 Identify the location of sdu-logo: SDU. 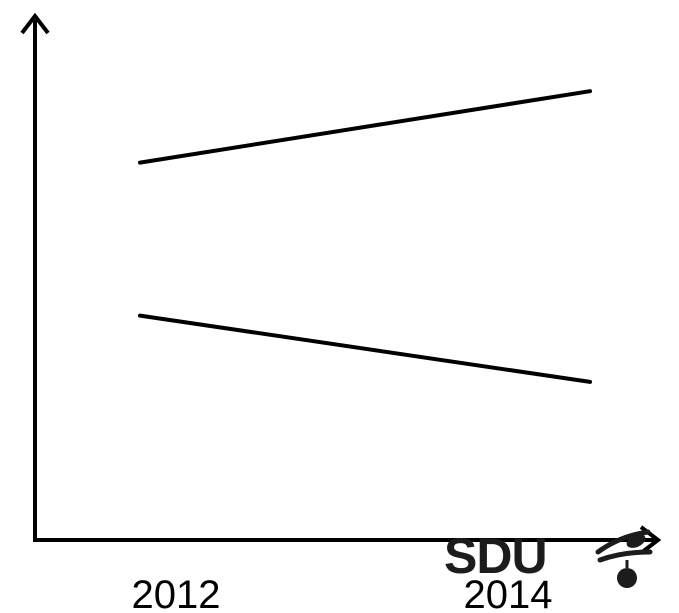
(548, 558).